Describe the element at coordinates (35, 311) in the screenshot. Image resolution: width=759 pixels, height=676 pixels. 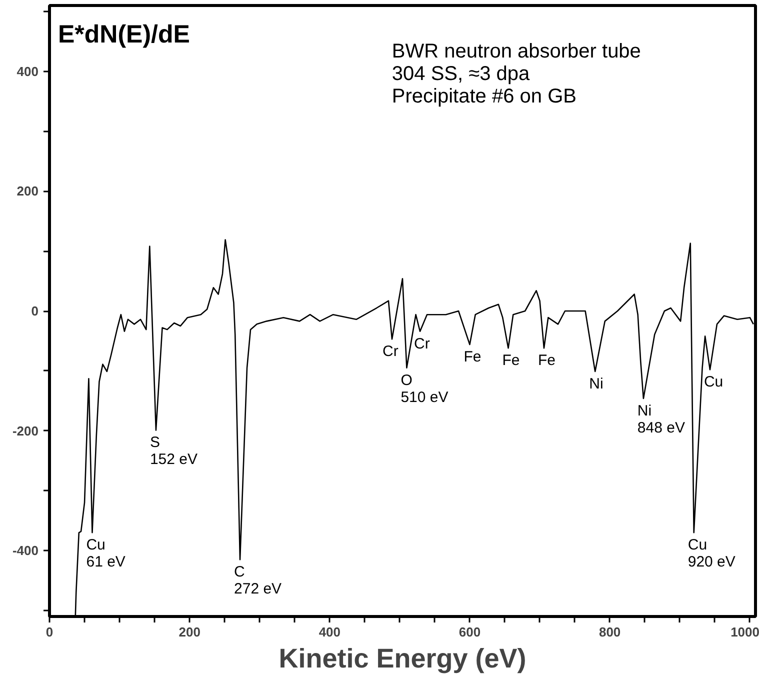
I see `y-tick-label: 0` at that location.